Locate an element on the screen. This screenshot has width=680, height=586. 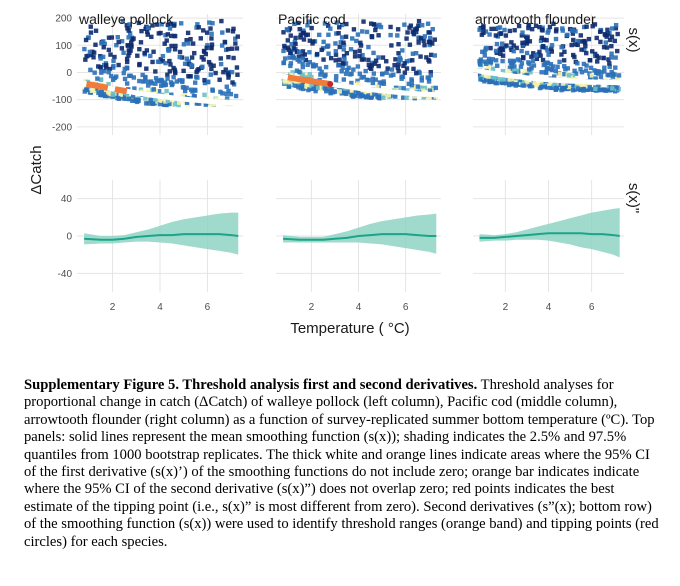
orange-threshold-bar is located at coordinates (97, 85).